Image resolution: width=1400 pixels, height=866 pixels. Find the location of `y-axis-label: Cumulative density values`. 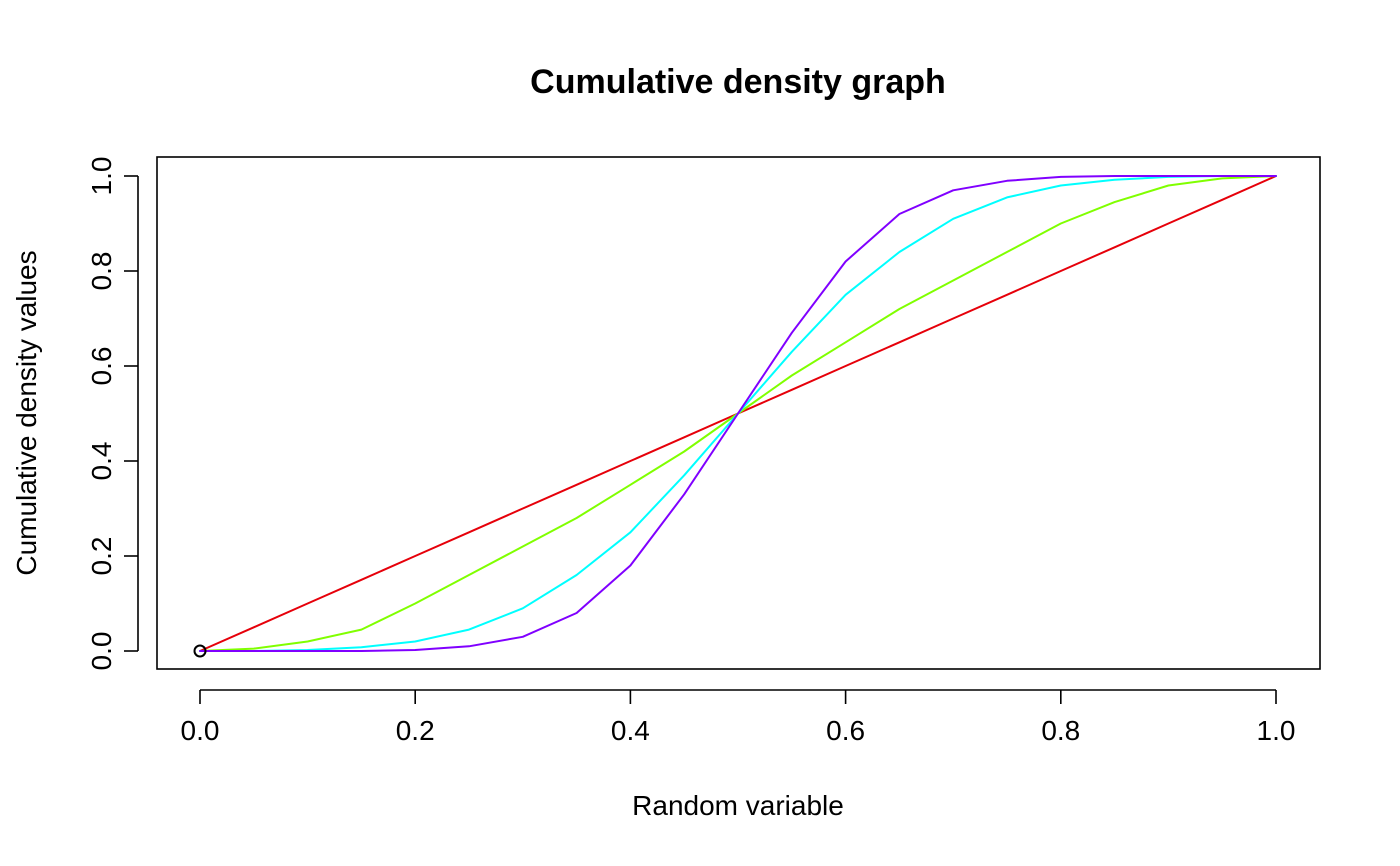

y-axis-label: Cumulative density values is located at coordinates (26, 412).